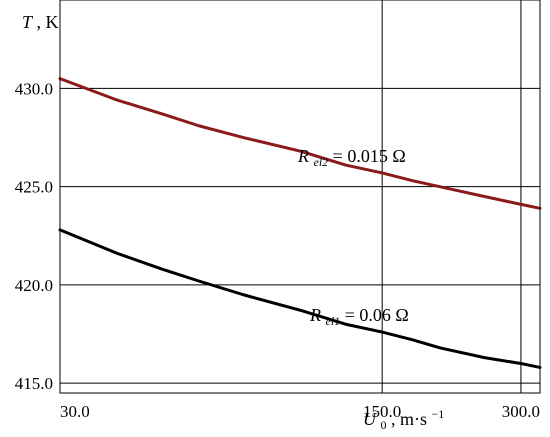 This screenshot has width=550, height=437. Describe the element at coordinates (377, 315) in the screenshot. I see `series-label-rel1-value: = 0.06 Ω` at that location.